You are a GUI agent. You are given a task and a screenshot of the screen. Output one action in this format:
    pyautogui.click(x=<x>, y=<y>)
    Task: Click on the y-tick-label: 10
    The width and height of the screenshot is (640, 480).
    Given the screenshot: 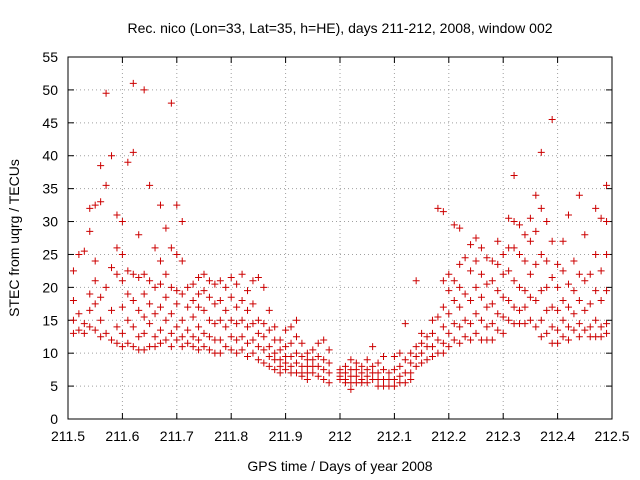 What is the action you would take?
    pyautogui.click(x=50, y=353)
    